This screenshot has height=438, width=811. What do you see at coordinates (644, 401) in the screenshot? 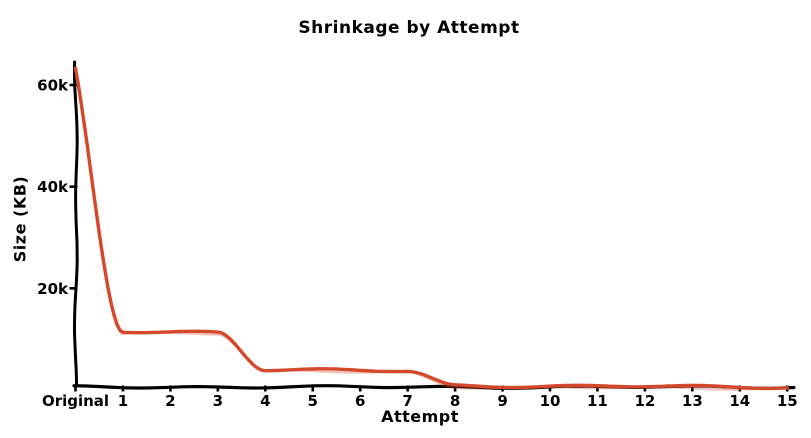
I see `x-tick-label: 12` at bounding box center [644, 401].